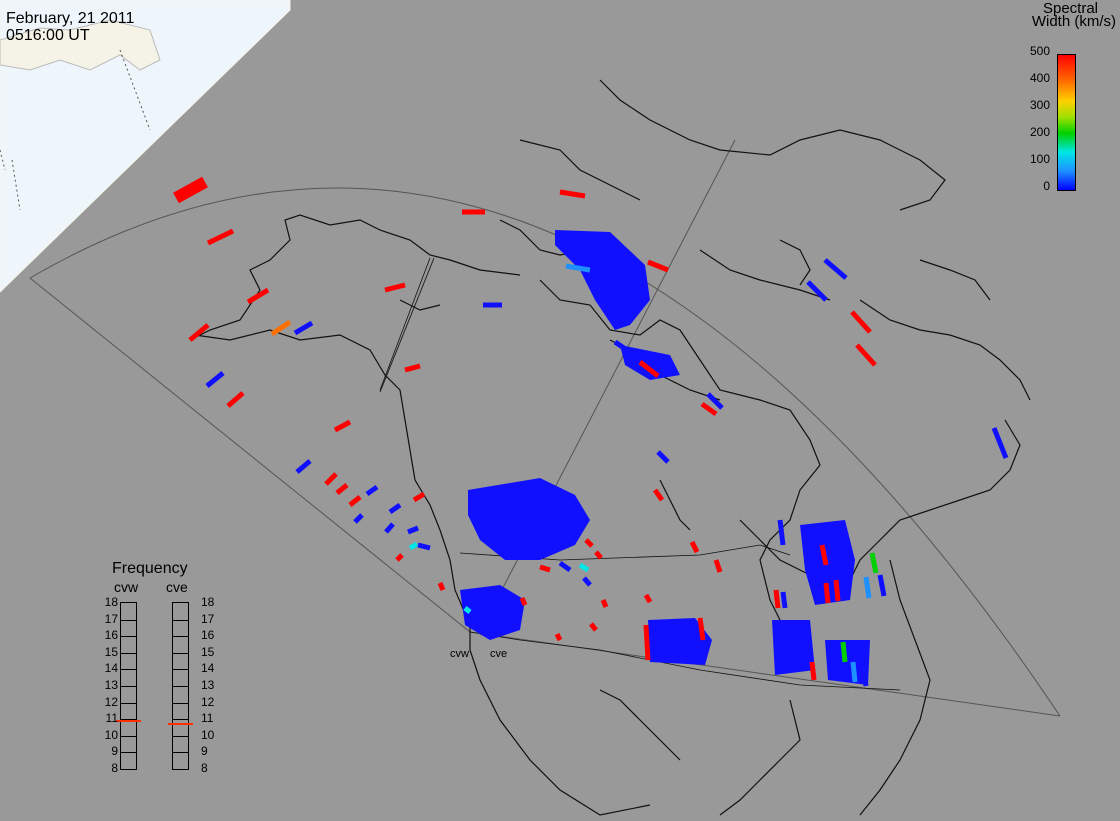 Image resolution: width=1120 pixels, height=821 pixels. I want to click on colorbar-tick: 100, so click(1039, 159).